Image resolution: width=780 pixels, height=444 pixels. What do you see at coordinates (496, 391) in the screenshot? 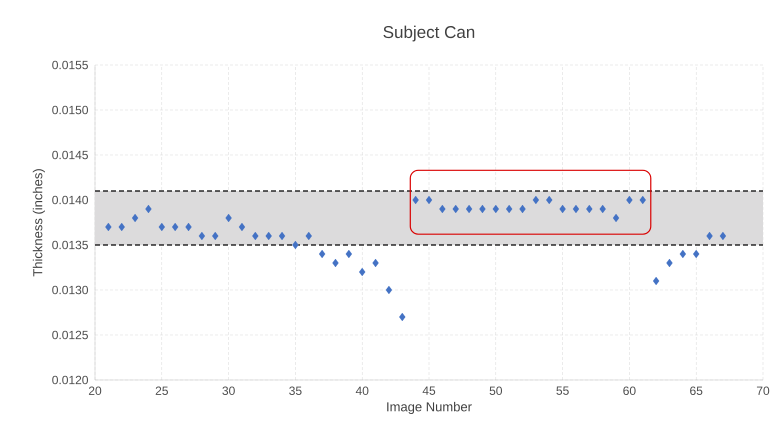
I see `x-tick-label: 50` at bounding box center [496, 391].